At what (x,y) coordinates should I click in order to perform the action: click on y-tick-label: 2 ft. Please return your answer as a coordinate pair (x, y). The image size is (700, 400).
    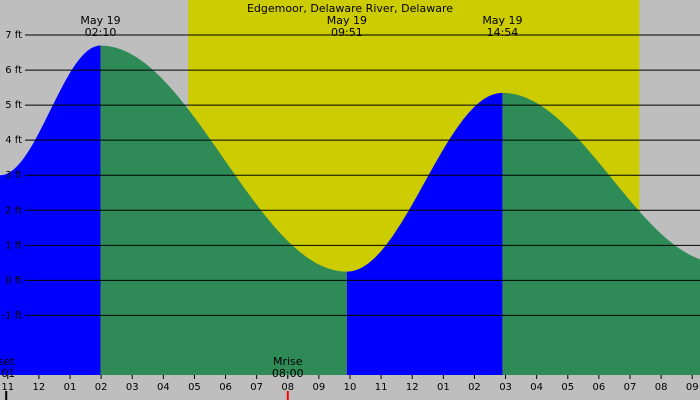
    Looking at the image, I should click on (13, 210).